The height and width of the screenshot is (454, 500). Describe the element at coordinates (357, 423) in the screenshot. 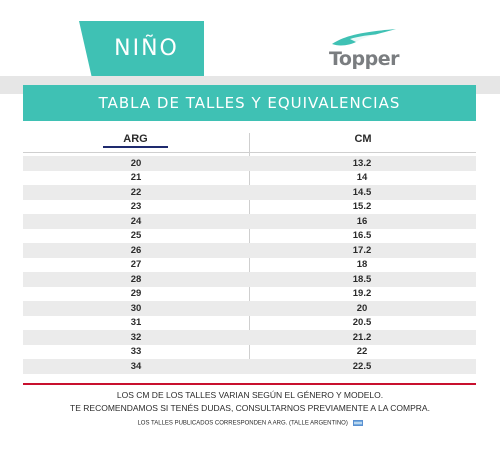

I see `argentina-flag-icon` at that location.